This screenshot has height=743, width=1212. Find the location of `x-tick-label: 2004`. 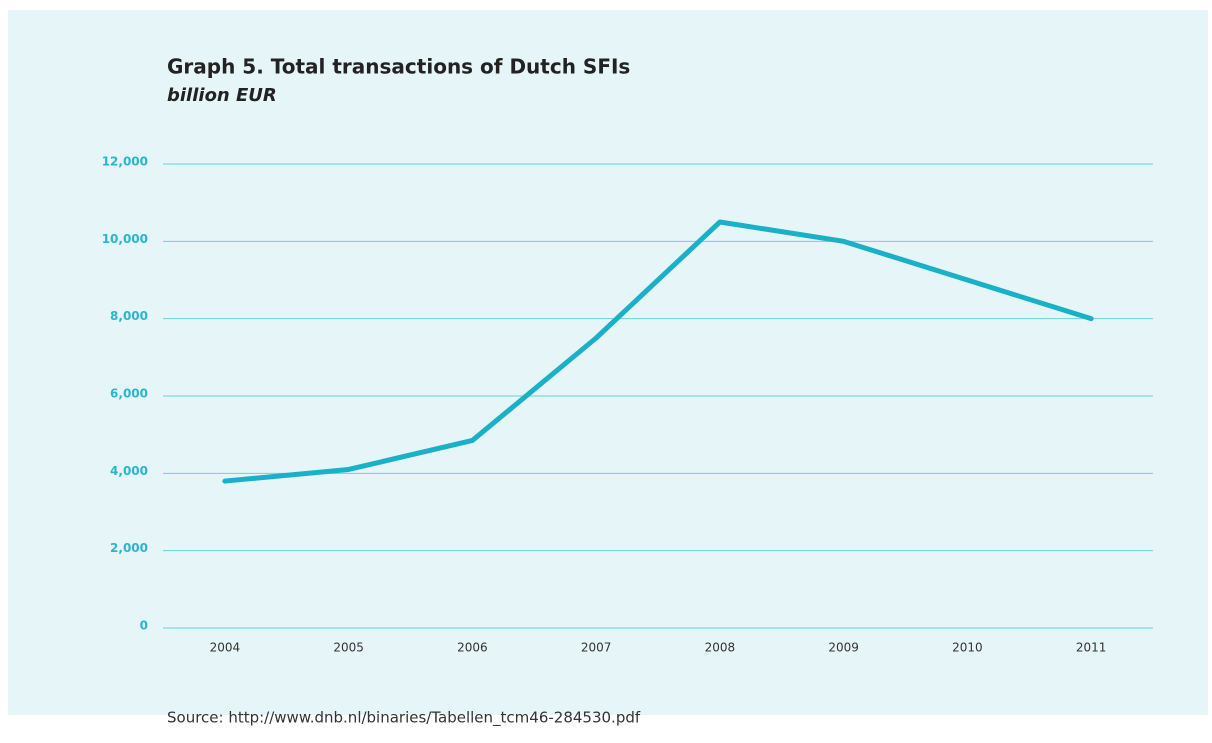

x-tick-label: 2004 is located at coordinates (225, 648).